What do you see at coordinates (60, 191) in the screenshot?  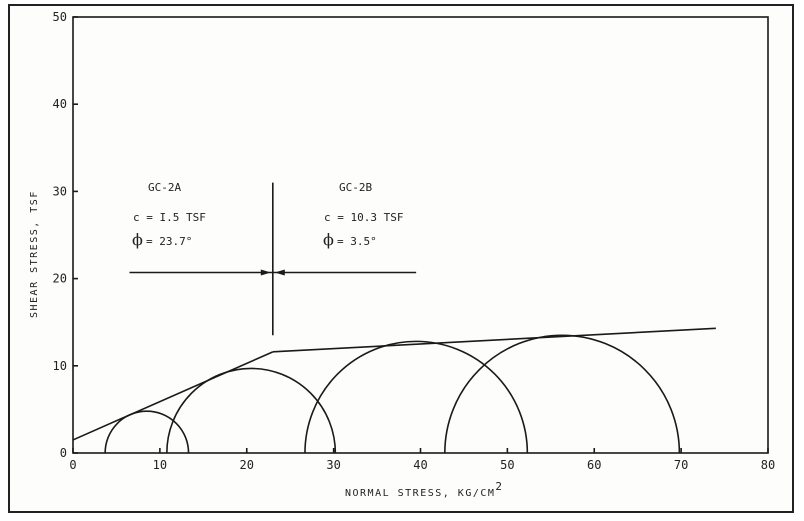 I see `y-tick-label: 30` at bounding box center [60, 191].